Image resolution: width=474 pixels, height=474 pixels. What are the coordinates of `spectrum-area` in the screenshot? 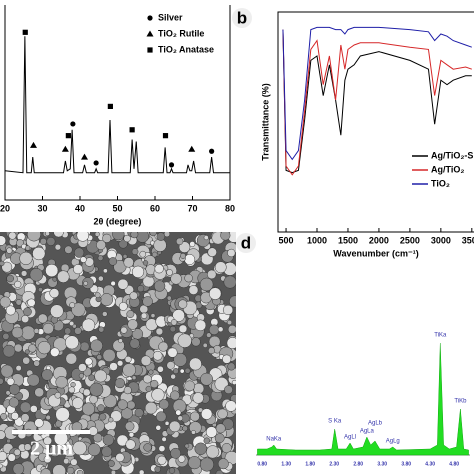 It's located at (363, 399).